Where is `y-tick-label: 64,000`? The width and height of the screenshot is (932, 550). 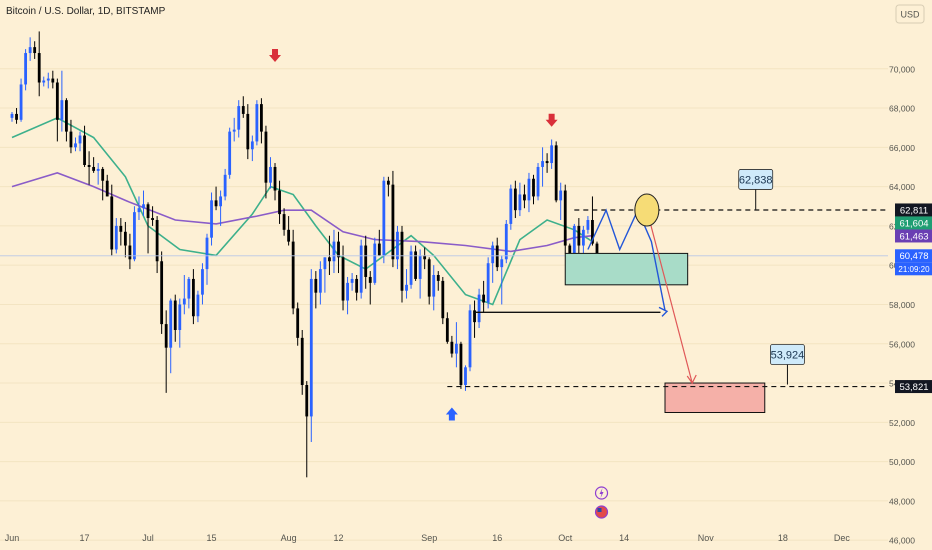 y-tick-label: 64,000 is located at coordinates (902, 187).